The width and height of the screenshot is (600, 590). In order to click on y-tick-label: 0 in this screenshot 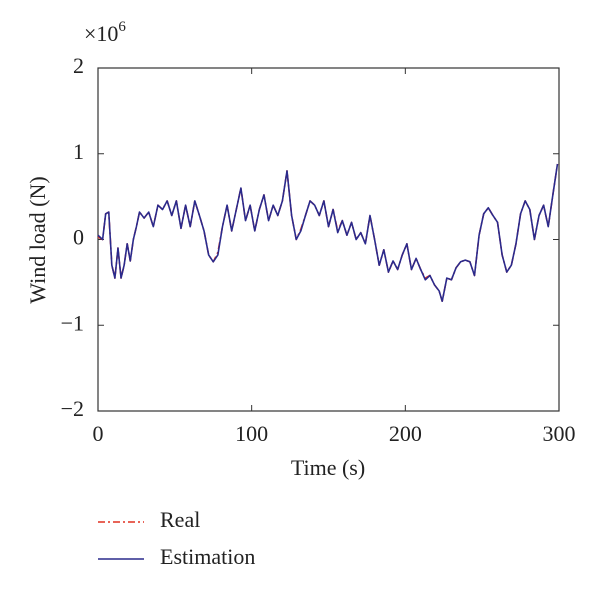, I will do `click(78, 237)`.